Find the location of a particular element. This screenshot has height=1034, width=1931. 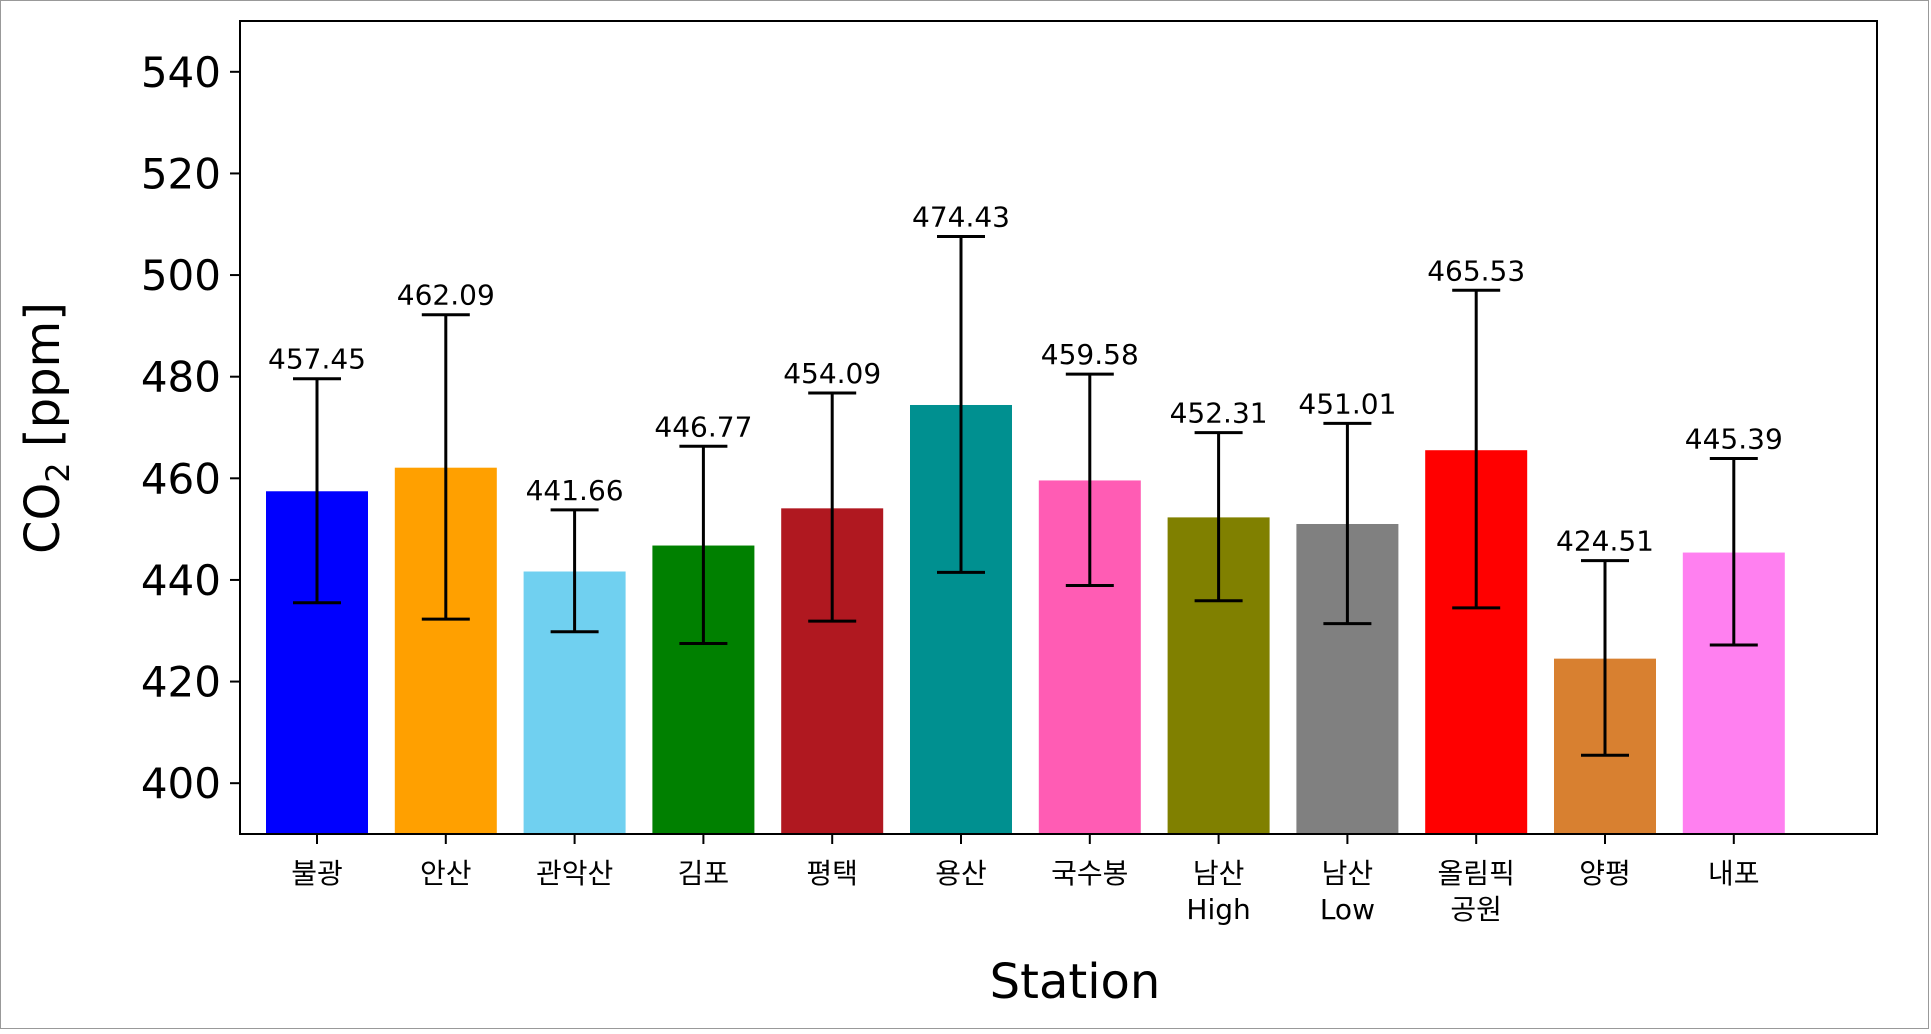

x-tick-label: 남산 High is located at coordinates (1218, 891).